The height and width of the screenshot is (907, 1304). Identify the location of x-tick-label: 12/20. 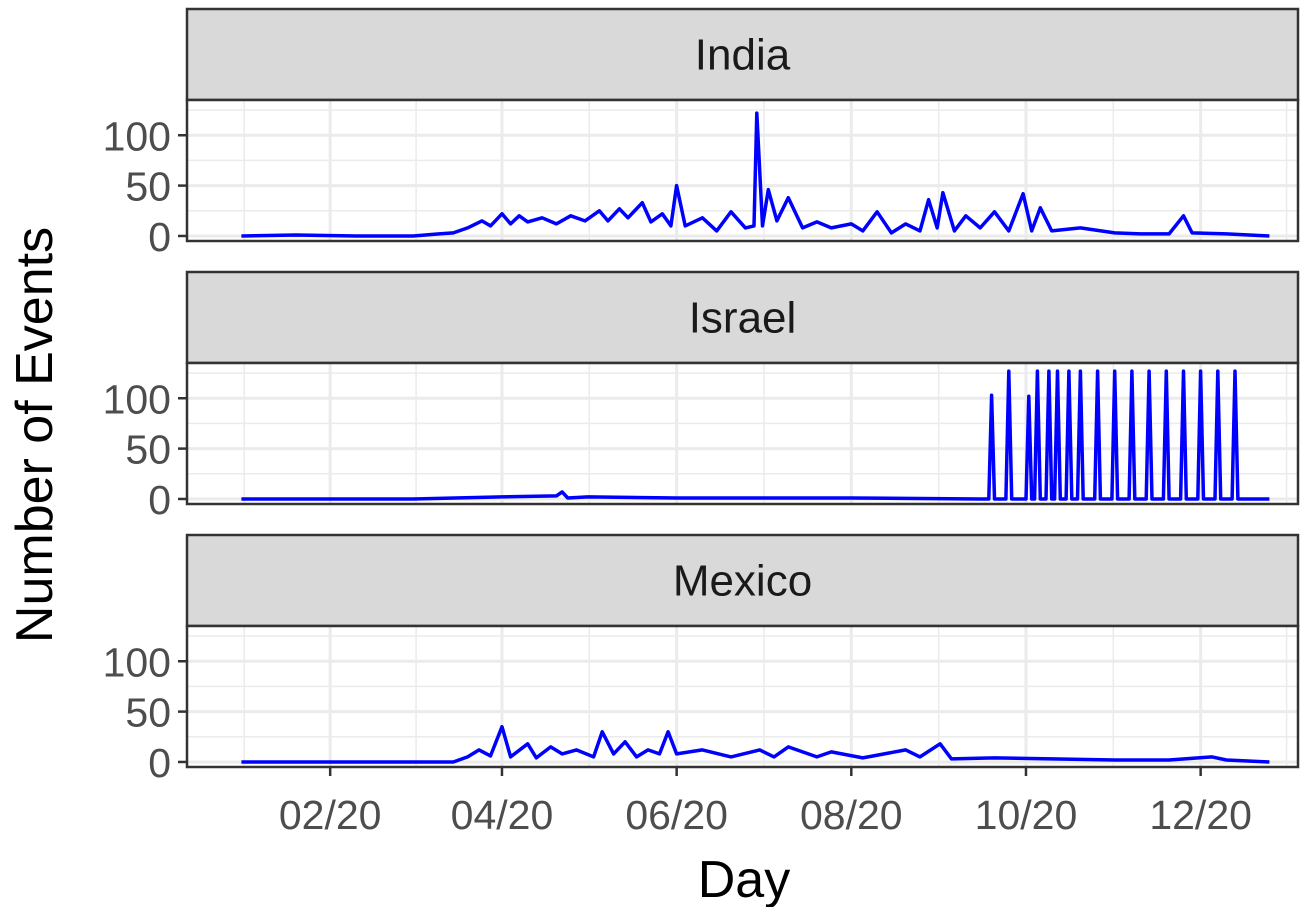
(1200, 815).